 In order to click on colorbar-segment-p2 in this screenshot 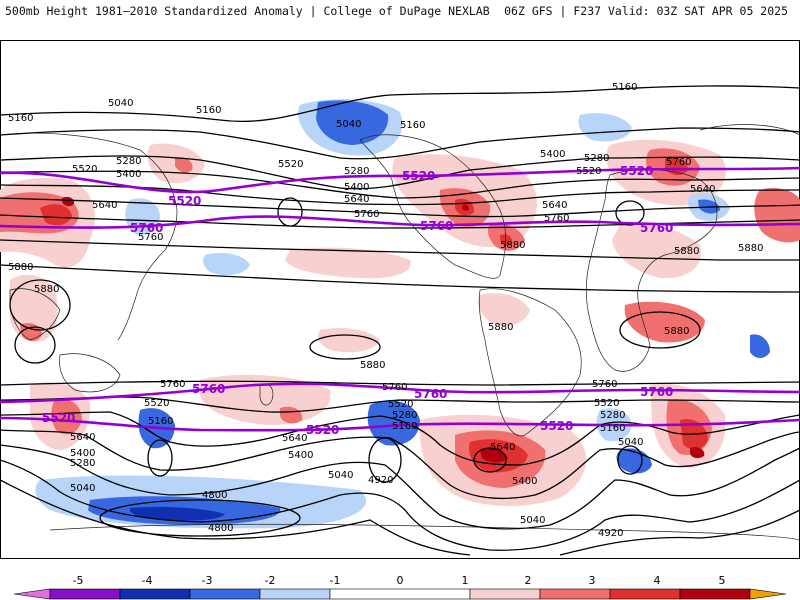, I will do `click(575, 594)`.